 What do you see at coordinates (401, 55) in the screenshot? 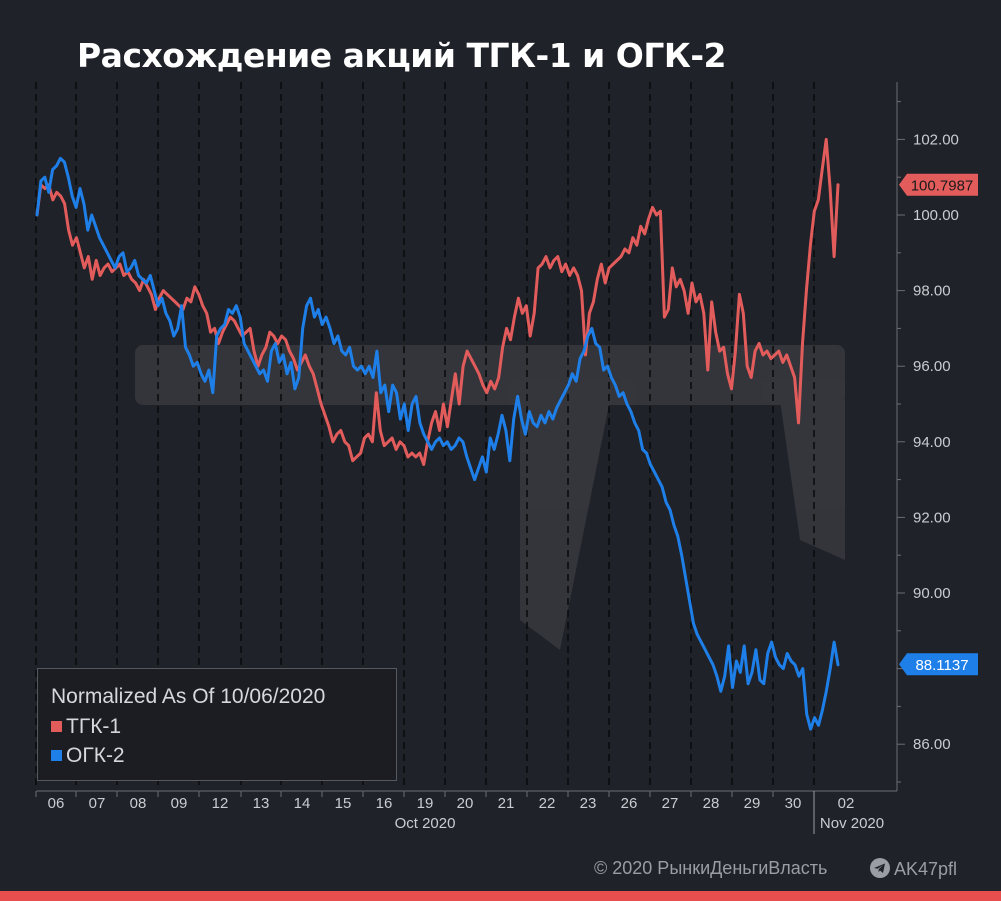
I see `chart-title: Расхождение акций ТГК-1 и ОГК-2` at bounding box center [401, 55].